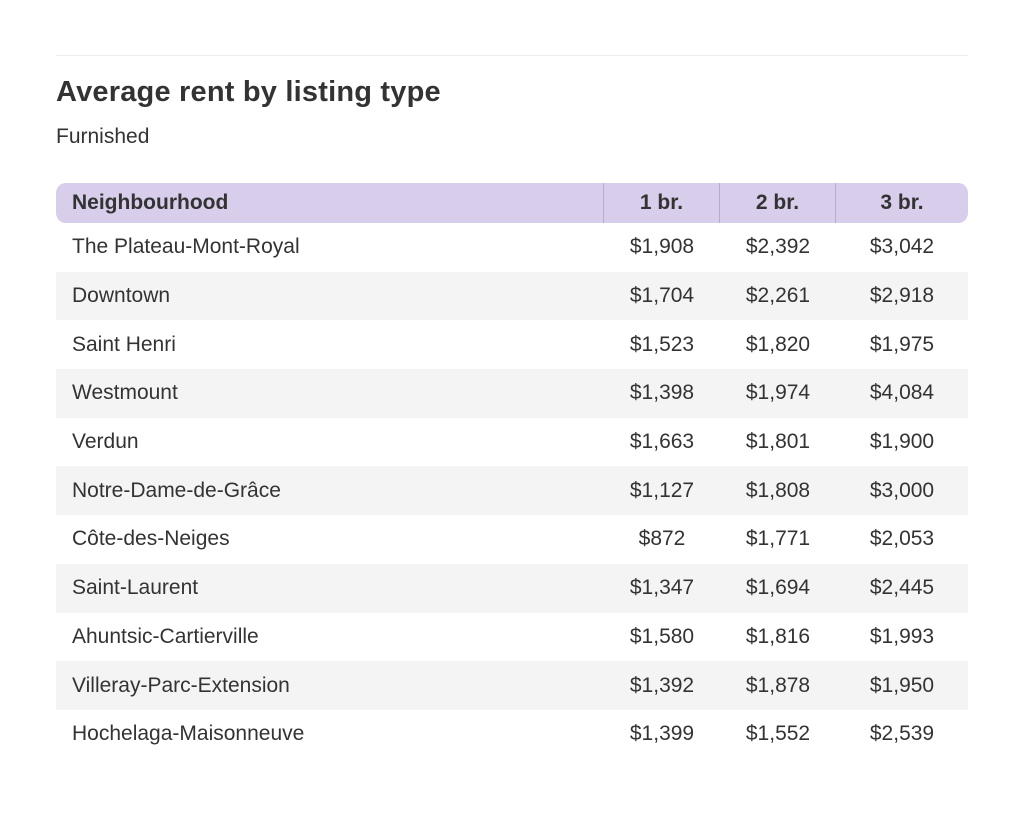  I want to click on cell-1br: $1,398, so click(662, 393).